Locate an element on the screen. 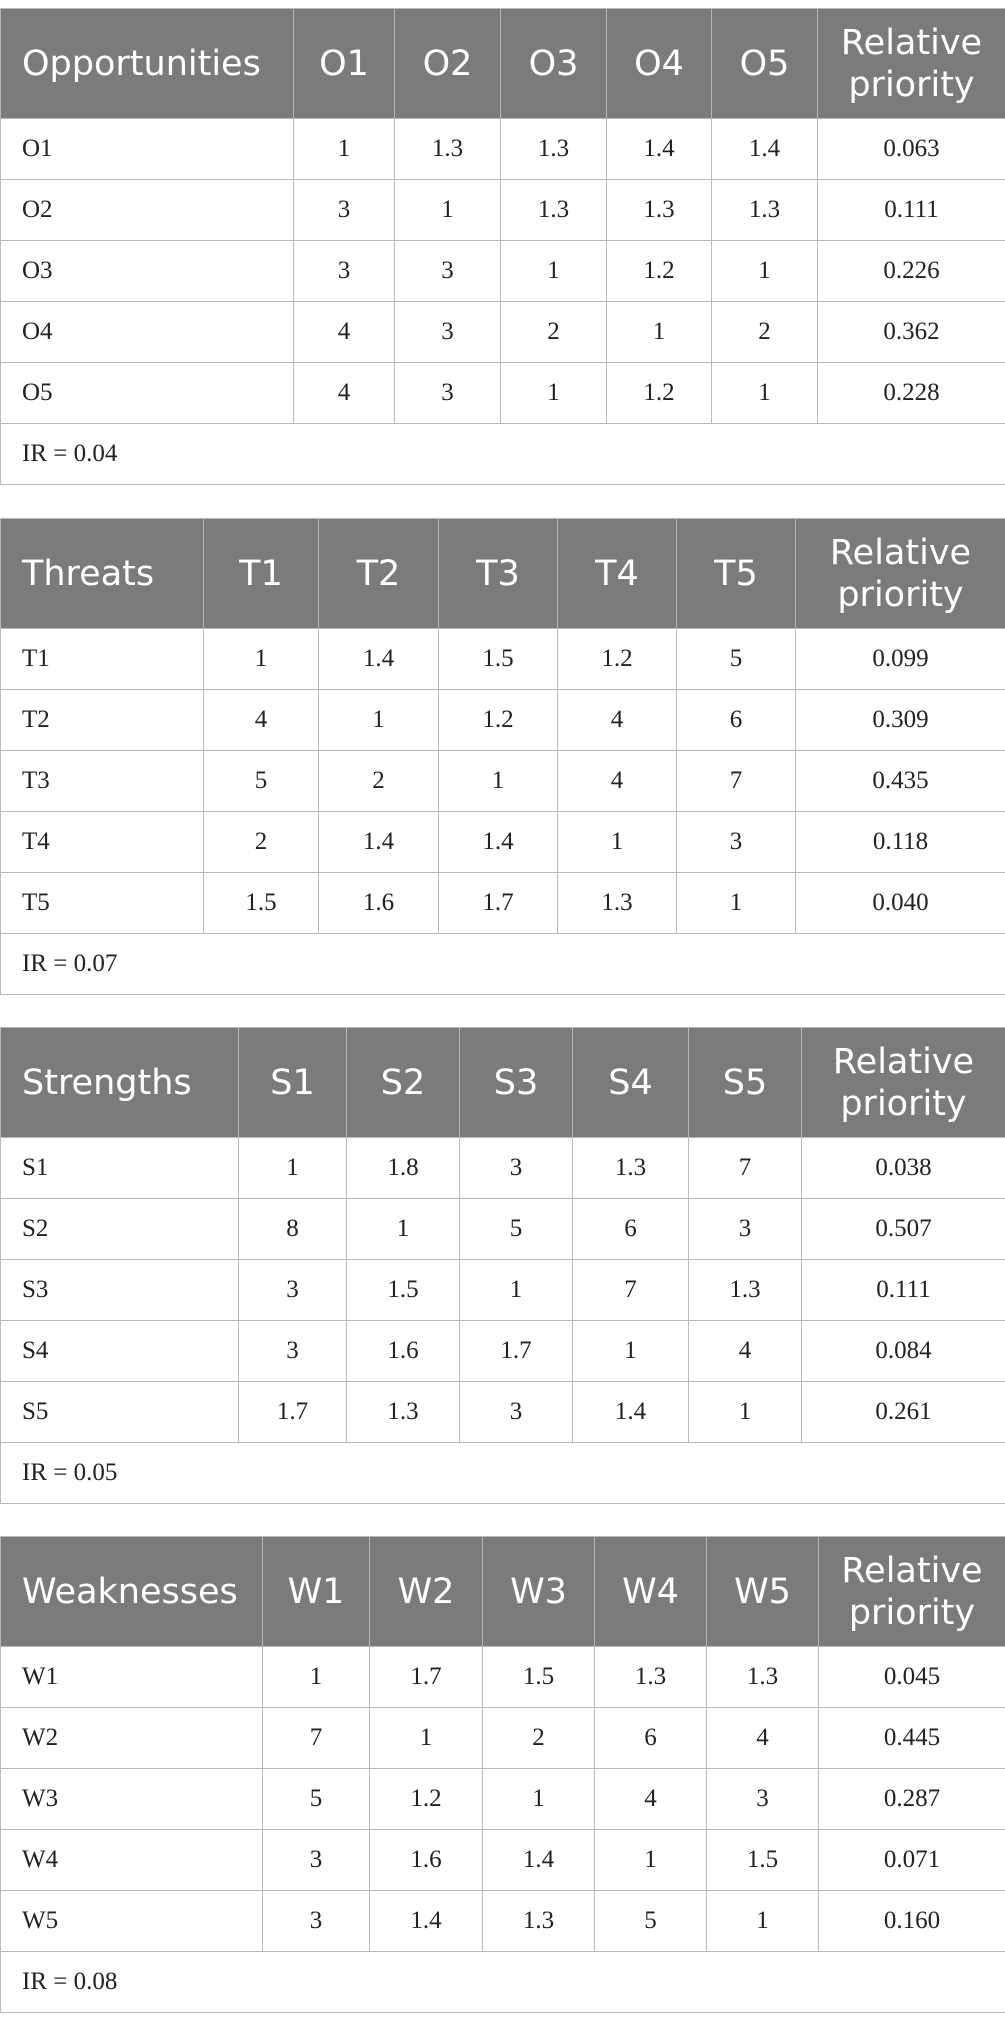 The width and height of the screenshot is (1005, 2030). column-header: S1 is located at coordinates (292, 1082).